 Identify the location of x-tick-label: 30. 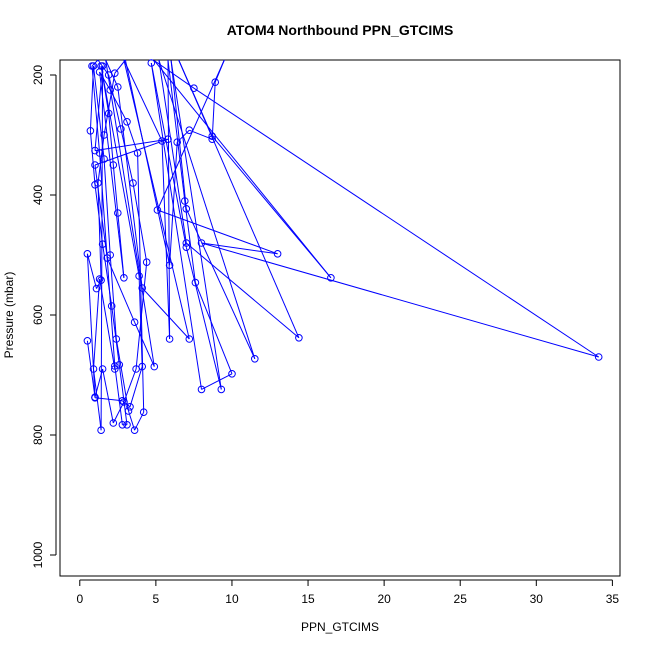
(537, 599).